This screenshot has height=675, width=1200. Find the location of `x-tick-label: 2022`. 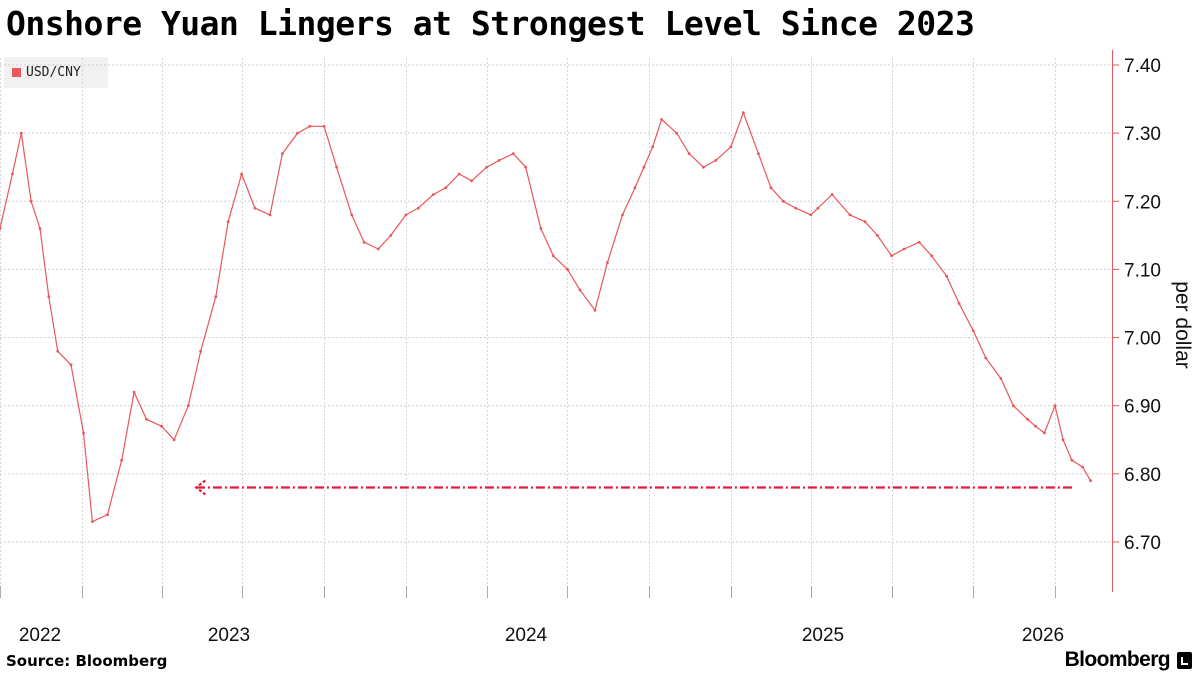

x-tick-label: 2022 is located at coordinates (40, 635).